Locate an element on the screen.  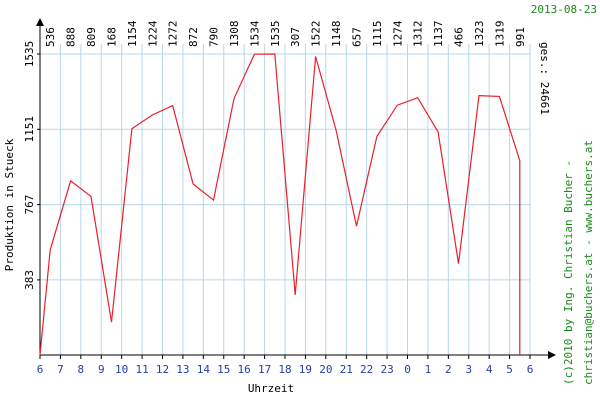
top-value-label: 536 is located at coordinates (50, 37).